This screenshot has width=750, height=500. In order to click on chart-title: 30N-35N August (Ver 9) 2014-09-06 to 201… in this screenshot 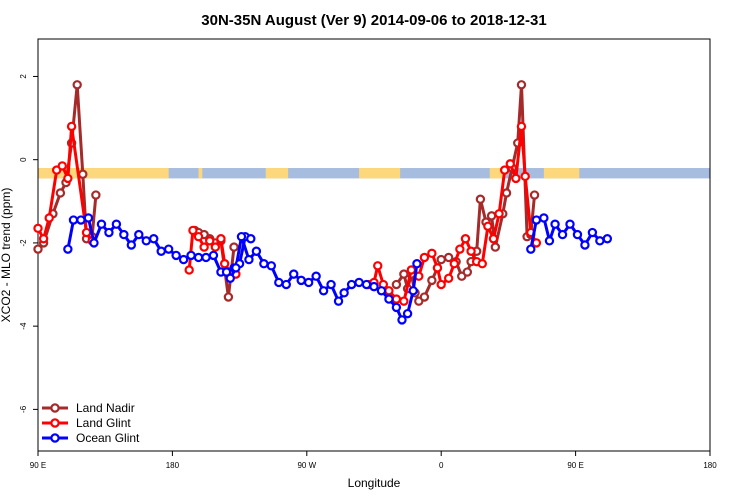, I will do `click(373, 20)`.